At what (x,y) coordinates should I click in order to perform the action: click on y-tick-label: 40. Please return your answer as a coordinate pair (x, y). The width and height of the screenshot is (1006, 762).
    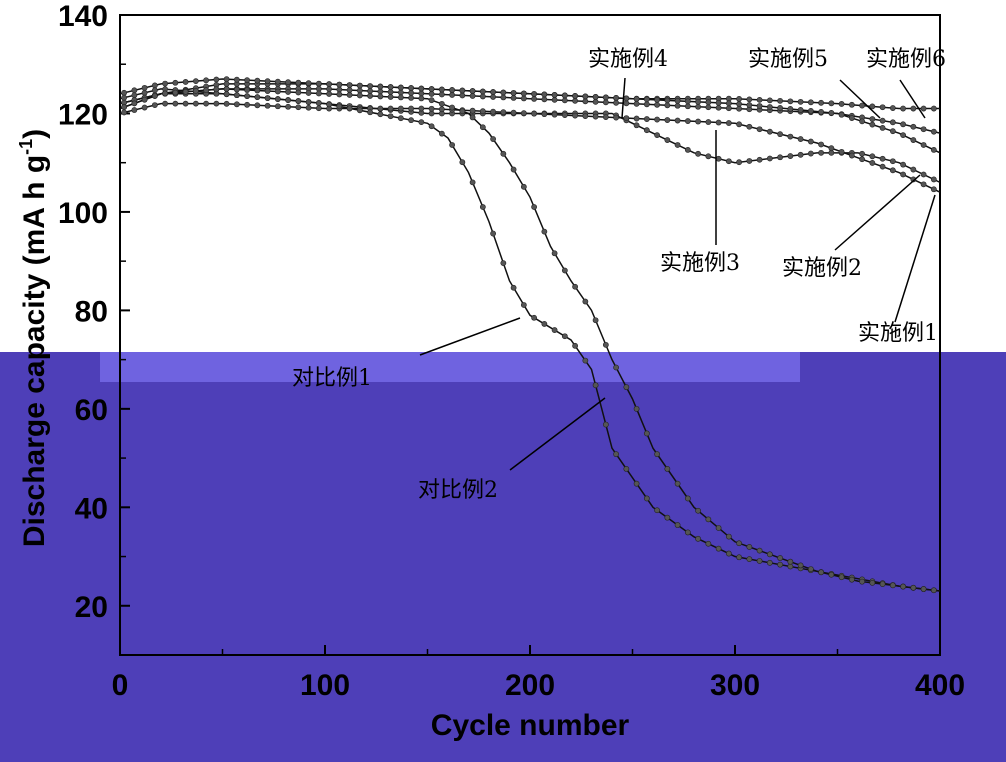
    Looking at the image, I should click on (91, 508).